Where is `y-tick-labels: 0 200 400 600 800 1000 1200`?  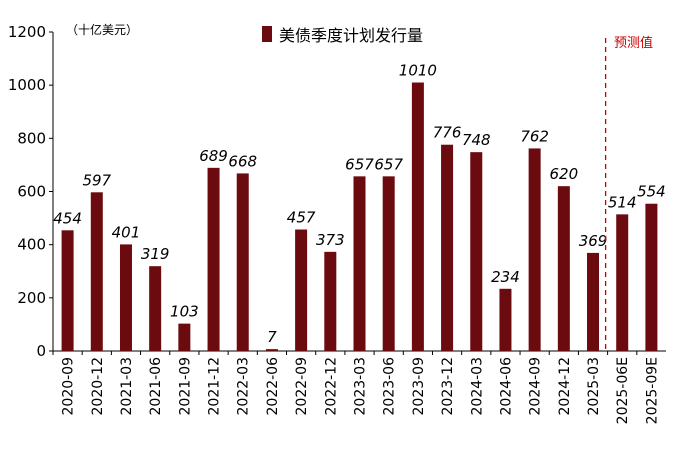 y-tick-labels: 0 200 400 600 800 1000 1200 is located at coordinates (30, 191).